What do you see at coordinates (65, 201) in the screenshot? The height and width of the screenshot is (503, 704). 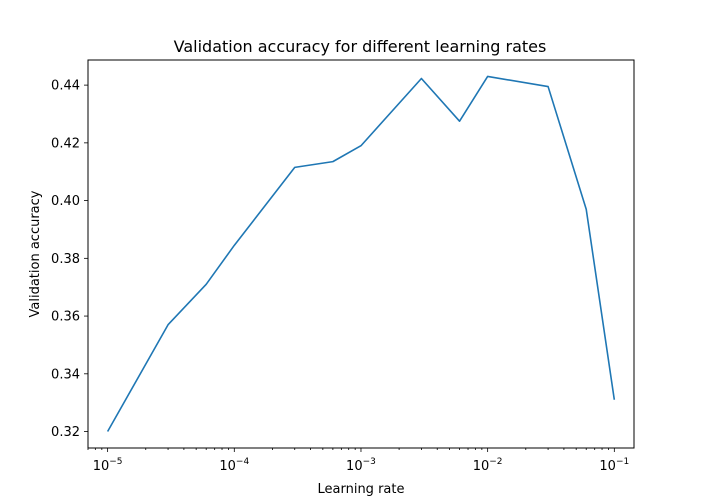 I see `y-tick-label: 0.40` at bounding box center [65, 201].